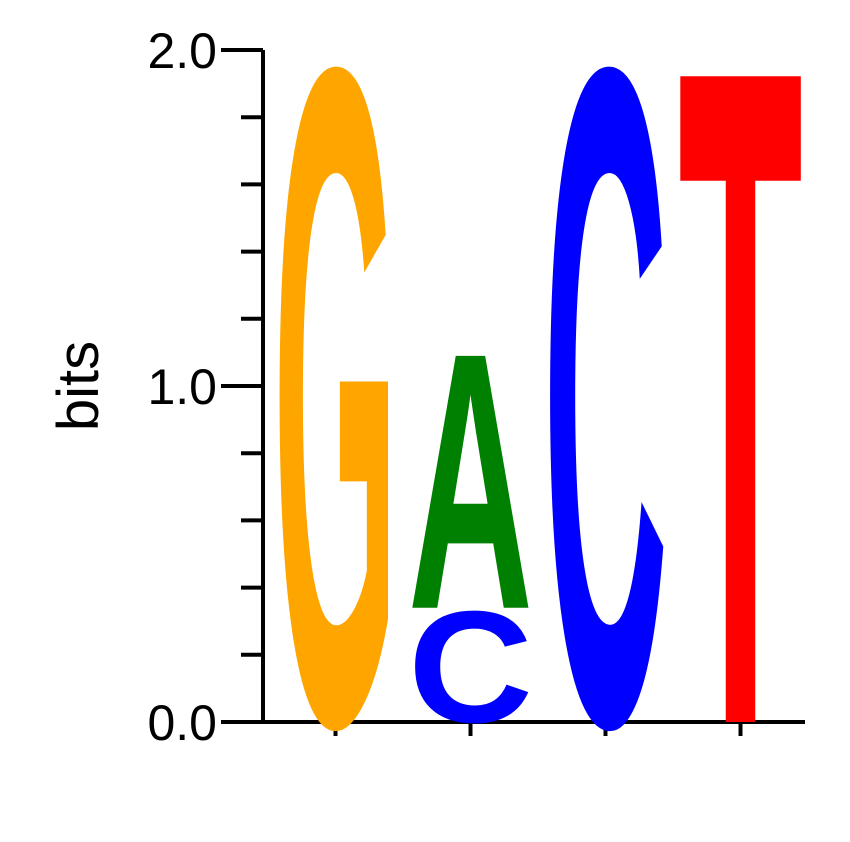 The image size is (850, 842). Describe the element at coordinates (182, 387) in the screenshot. I see `y-tick-label: 1.0` at that location.